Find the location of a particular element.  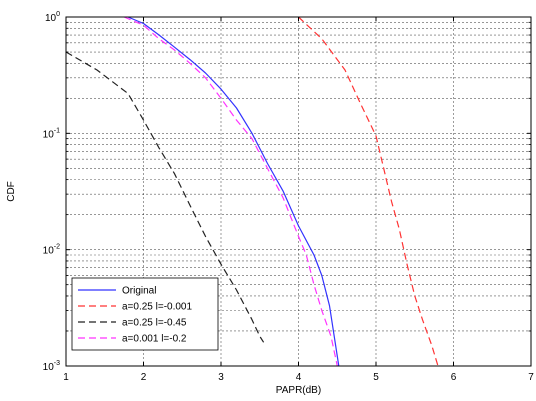

x-tick-label: 6 is located at coordinates (454, 377).